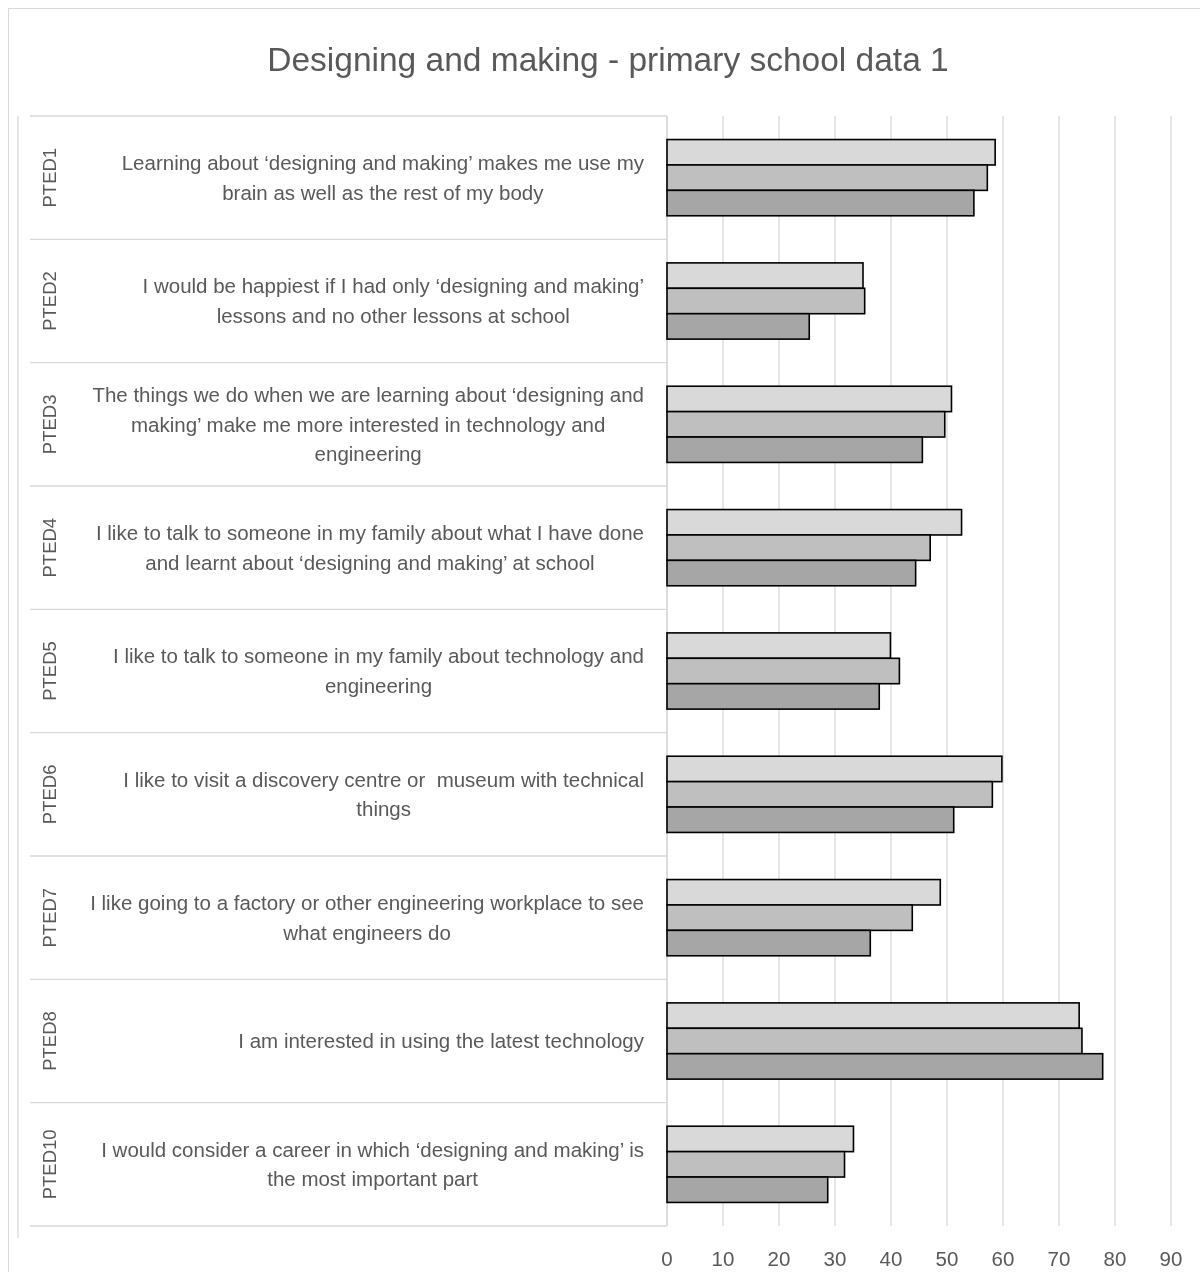 The height and width of the screenshot is (1272, 1200). I want to click on x-tick-label: 80, so click(1115, 1258).